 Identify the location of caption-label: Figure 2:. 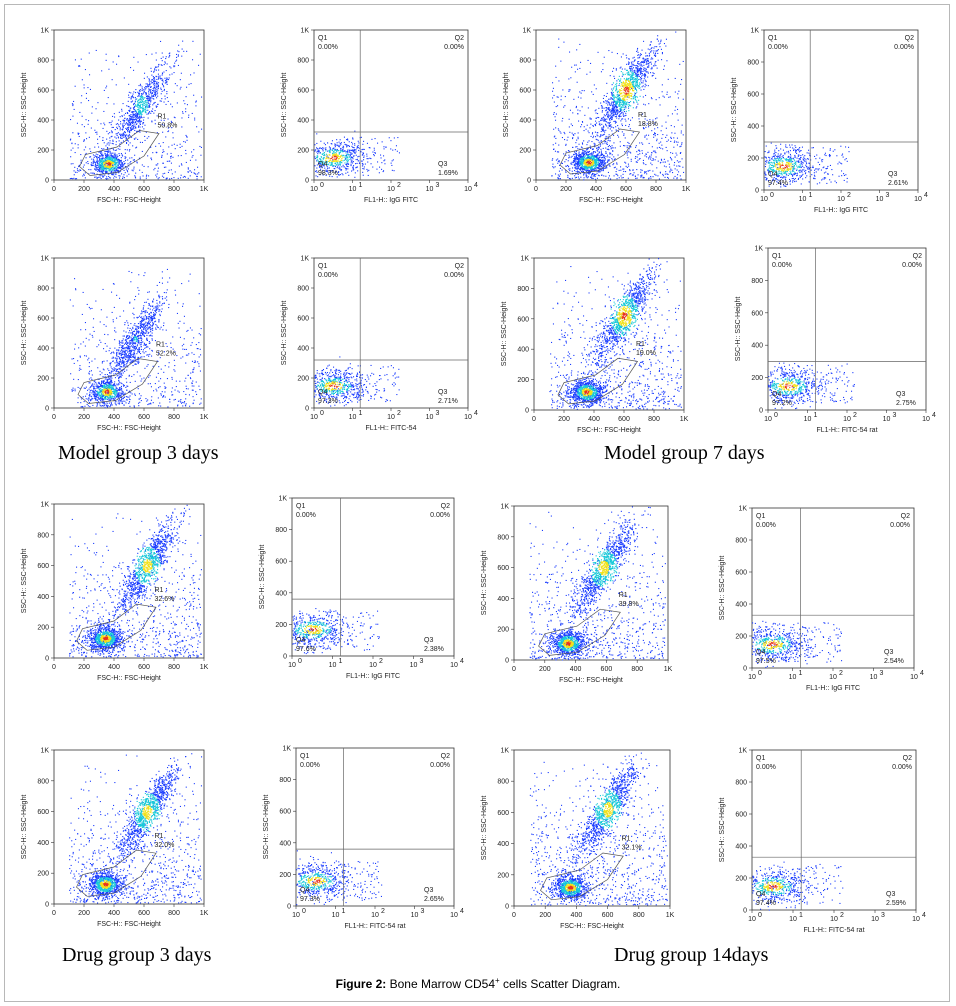
(361, 984).